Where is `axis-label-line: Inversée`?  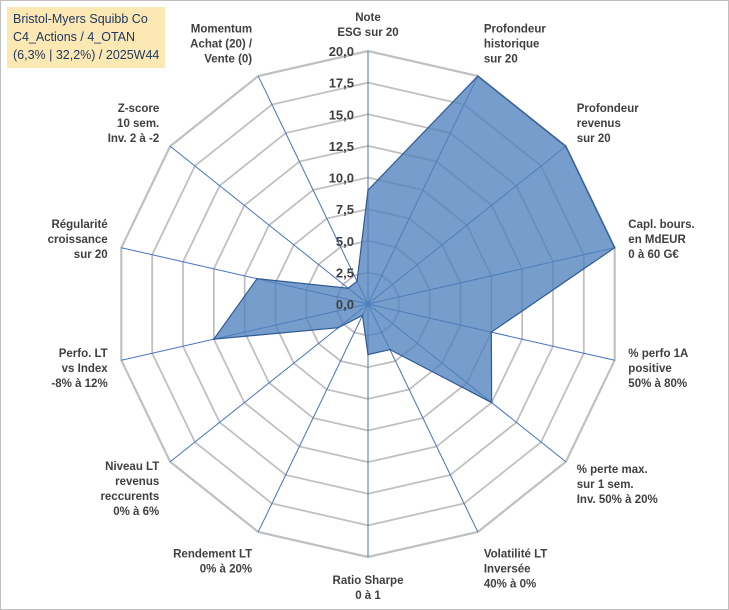
axis-label-line: Inversée is located at coordinates (507, 570).